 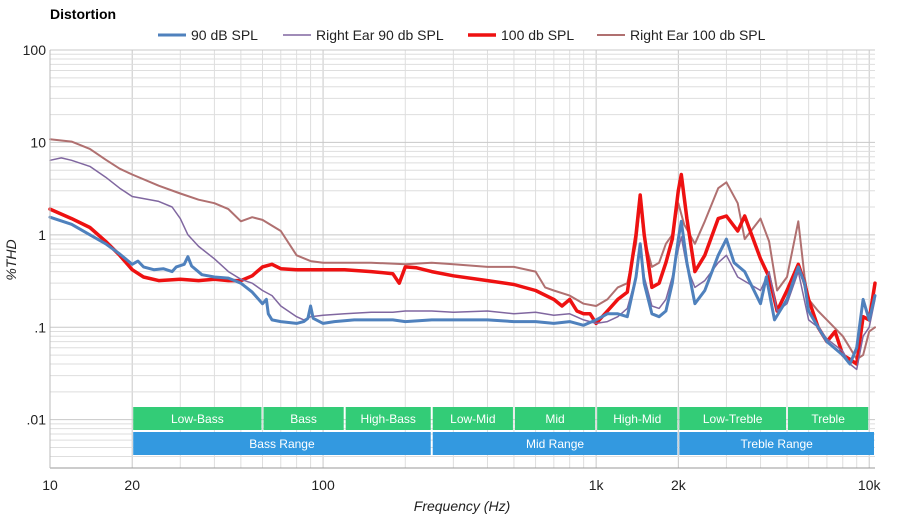 I want to click on legend-label: Right Ear 100 db SPL, so click(x=698, y=35).